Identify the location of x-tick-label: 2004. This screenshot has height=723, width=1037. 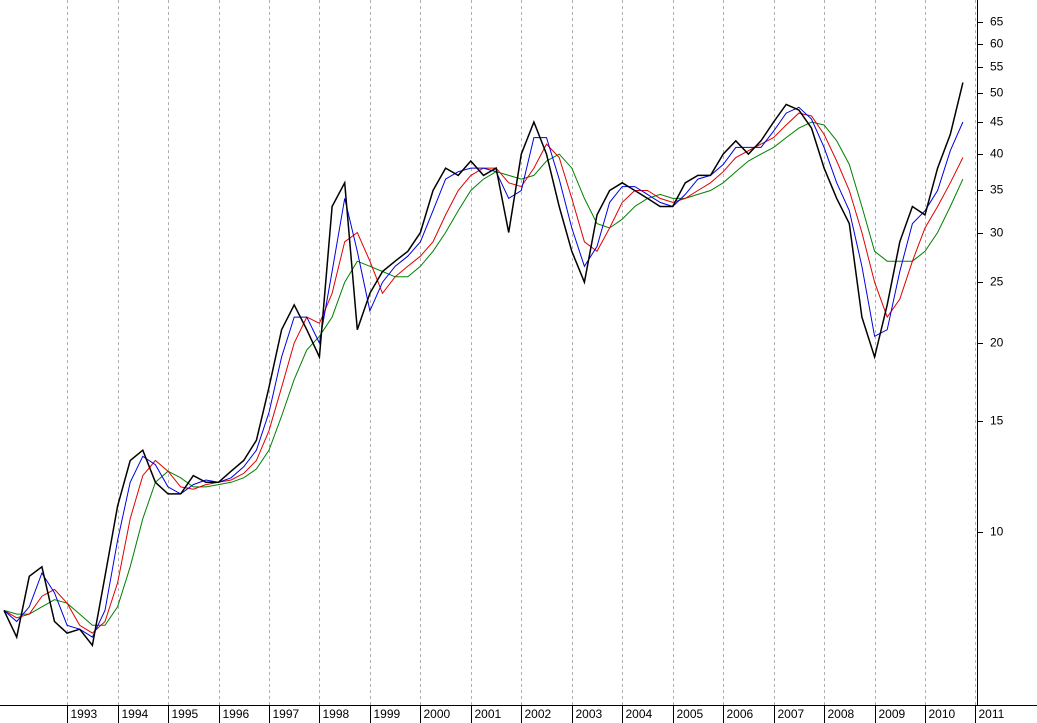
(639, 714).